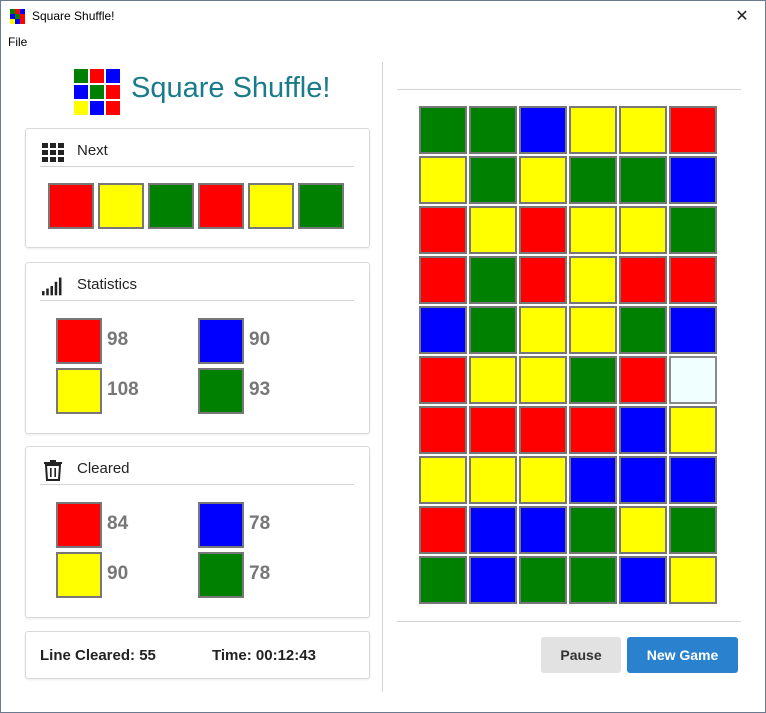  Describe the element at coordinates (581, 655) in the screenshot. I see `pause-button: Pause` at that location.